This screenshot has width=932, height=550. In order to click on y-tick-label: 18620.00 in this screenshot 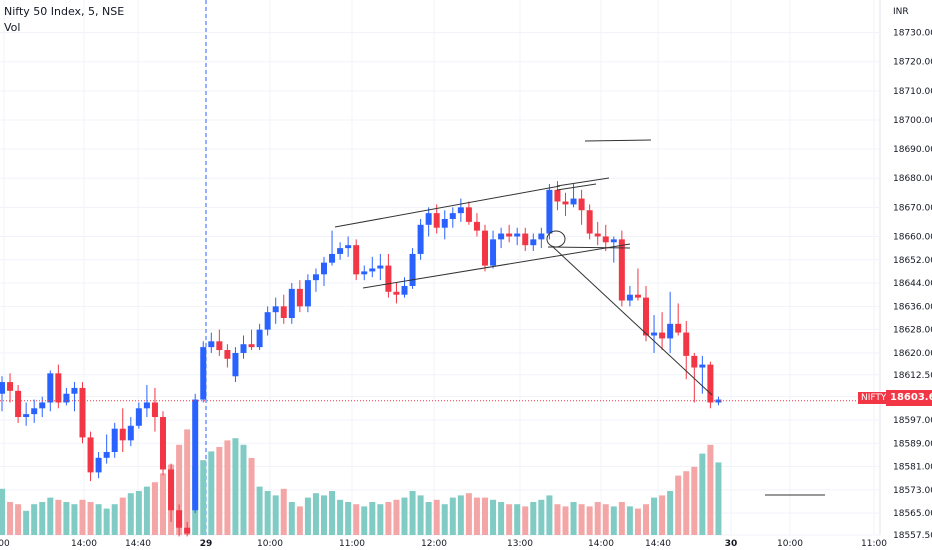, I will do `click(912, 354)`.